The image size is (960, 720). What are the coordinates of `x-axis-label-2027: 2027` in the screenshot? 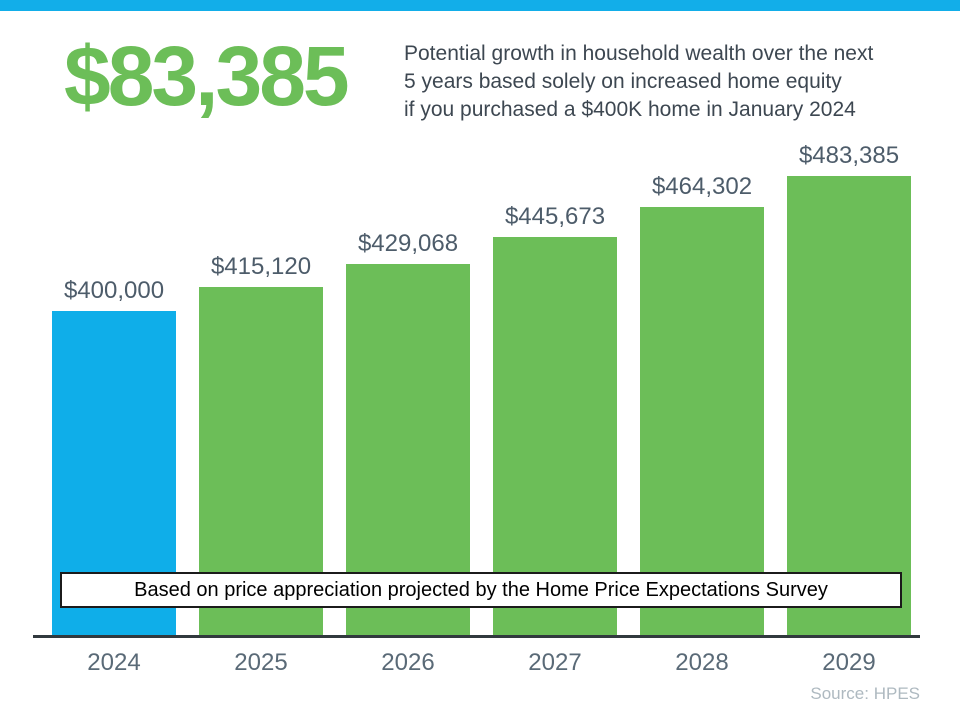 It's located at (555, 662).